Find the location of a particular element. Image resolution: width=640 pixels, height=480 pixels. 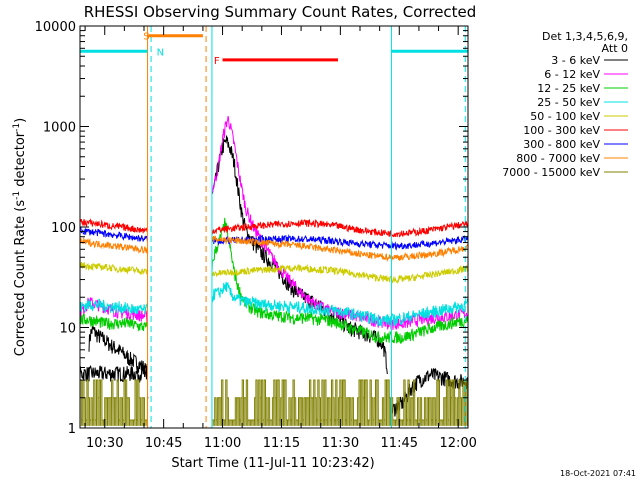

series-100-300-keV is located at coordinates (274, 228).